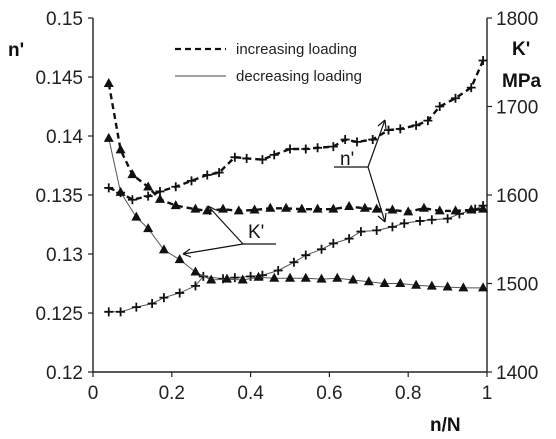  Describe the element at coordinates (250, 393) in the screenshot. I see `x-tick-label: 0.4` at that location.